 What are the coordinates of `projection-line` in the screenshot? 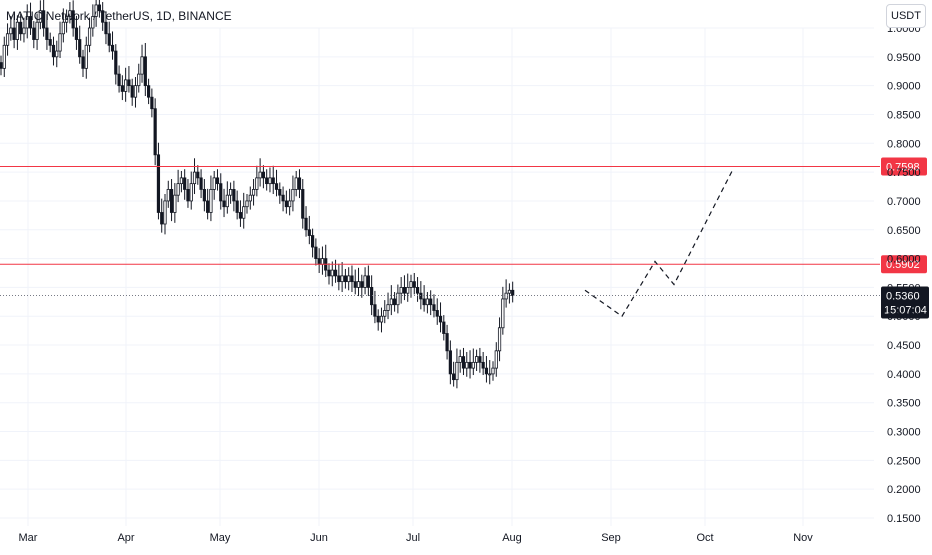 It's located at (659, 243).